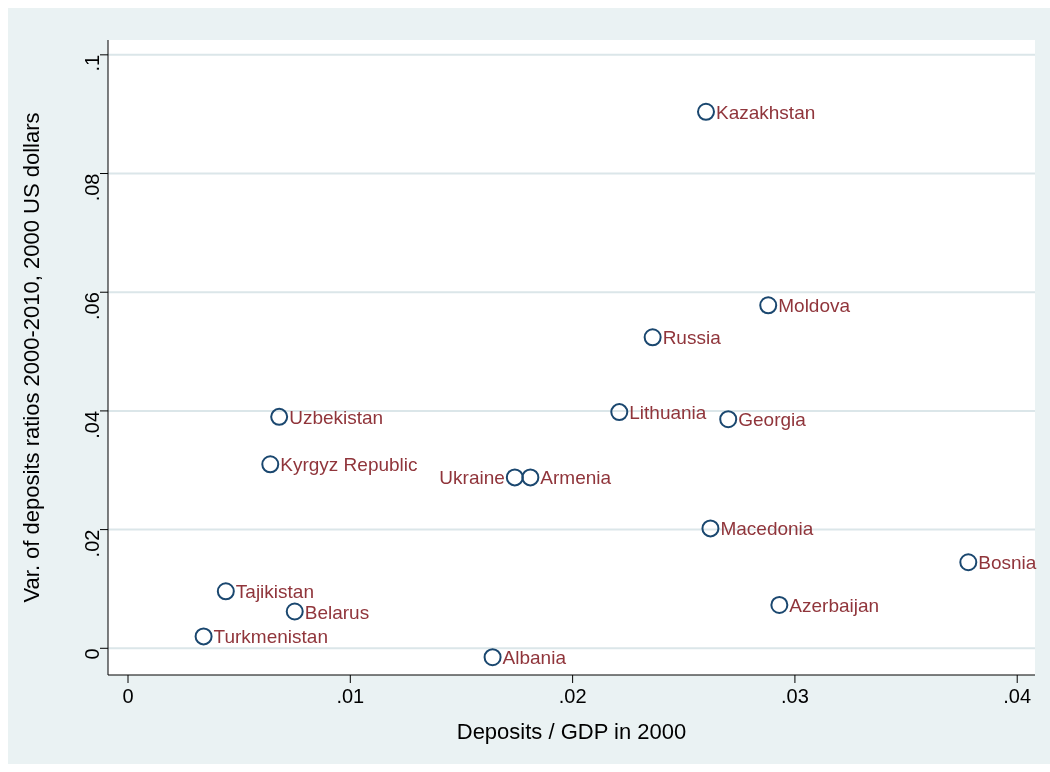 This screenshot has width=1050, height=772. I want to click on annotation: Uzbekistan, so click(336, 417).